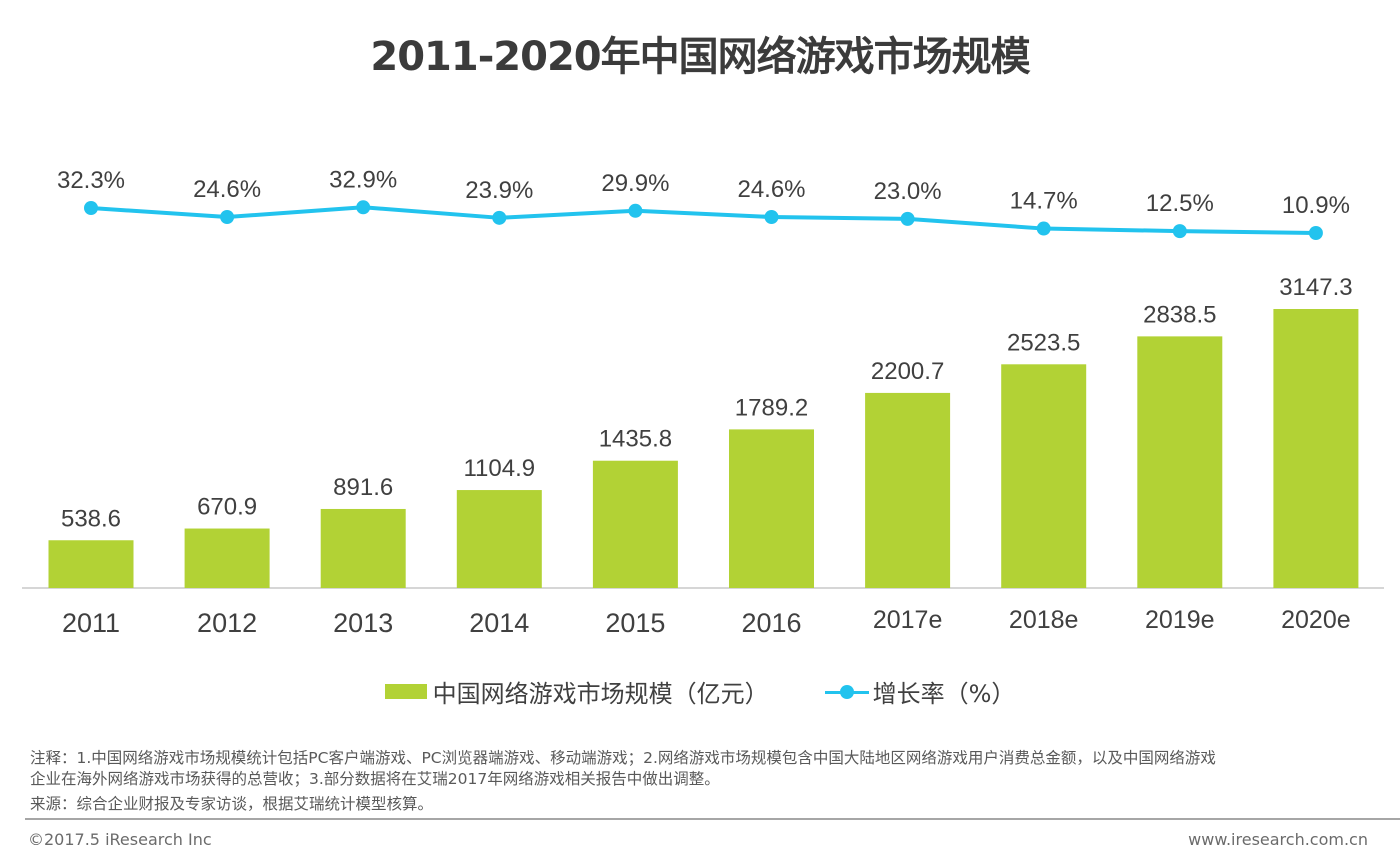 The height and width of the screenshot is (863, 1400). What do you see at coordinates (635, 210) in the screenshot?
I see `growth-point-2015` at bounding box center [635, 210].